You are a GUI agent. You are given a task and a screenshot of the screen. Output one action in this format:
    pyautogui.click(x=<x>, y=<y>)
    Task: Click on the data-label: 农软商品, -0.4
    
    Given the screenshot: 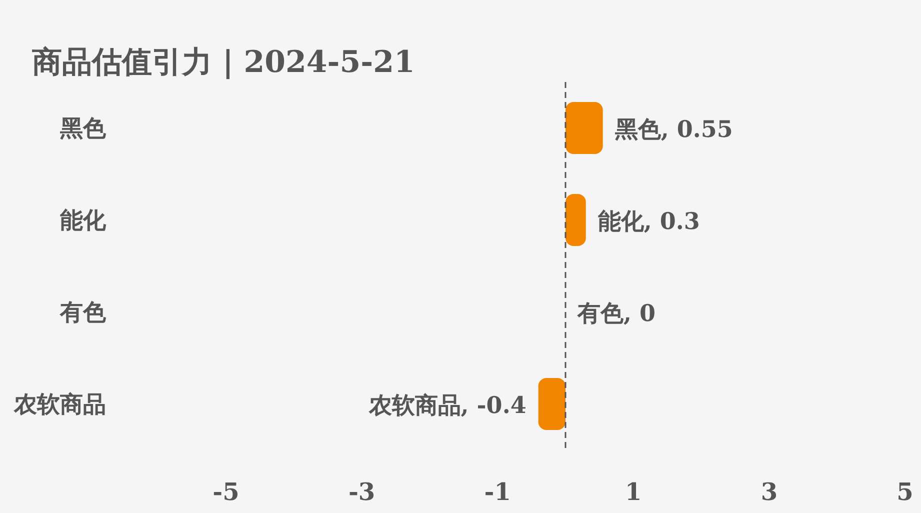 What is the action you would take?
    pyautogui.click(x=447, y=405)
    